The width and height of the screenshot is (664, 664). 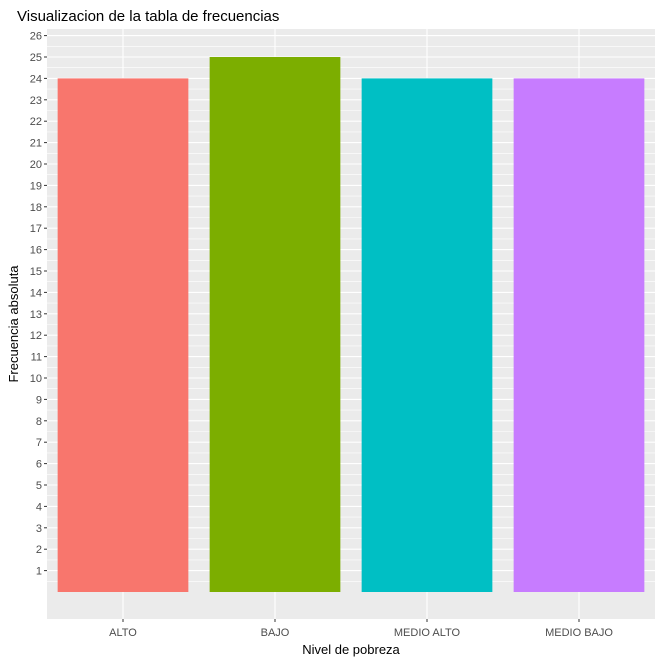 I want to click on y-tick-label: 16, so click(x=36, y=251).